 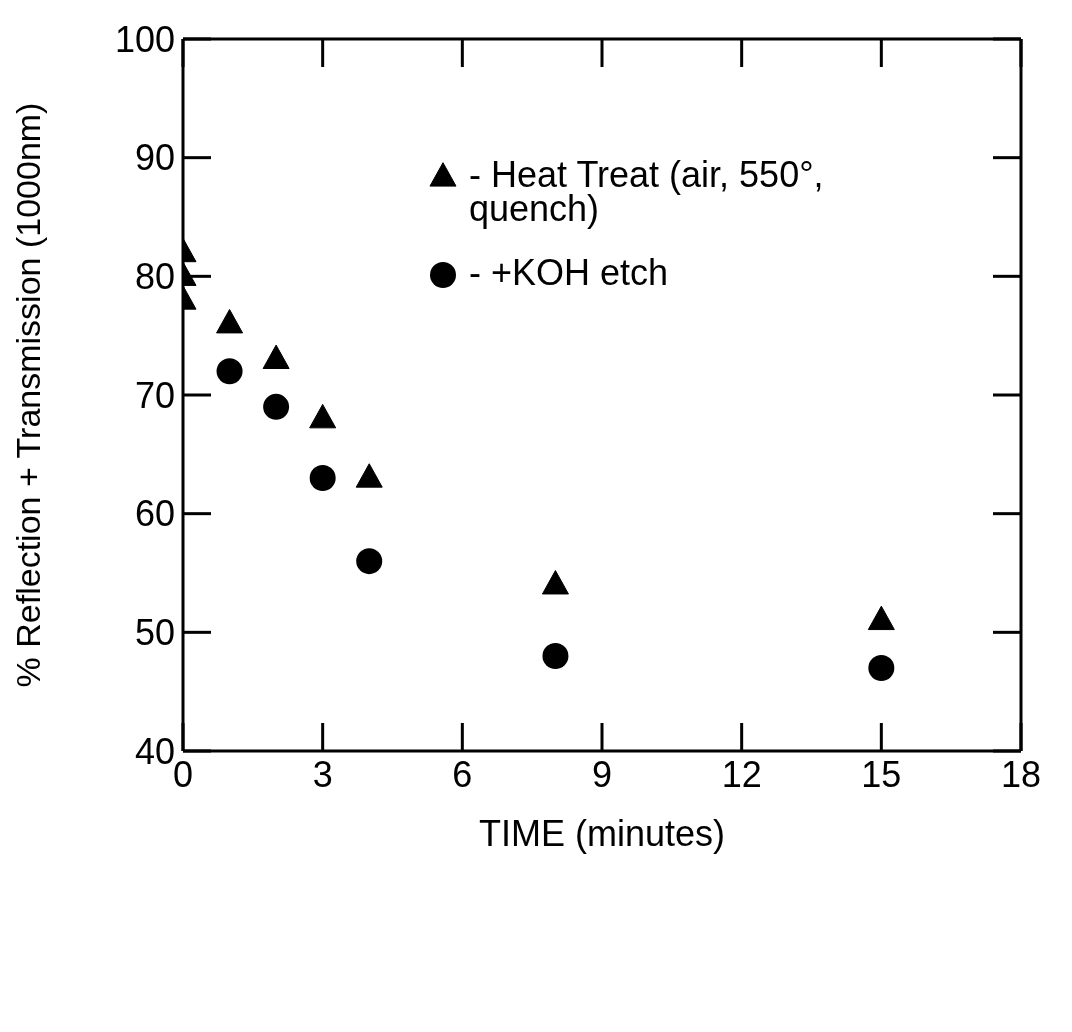 I want to click on legend-label: - Heat Treat (air, 550°, quench), so click(x=647, y=191).